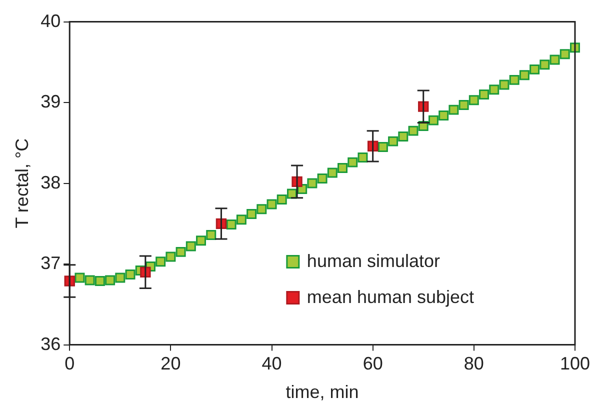 Image resolution: width=601 pixels, height=416 pixels. Describe the element at coordinates (390, 296) in the screenshot. I see `legend-label: mean human subject` at that location.